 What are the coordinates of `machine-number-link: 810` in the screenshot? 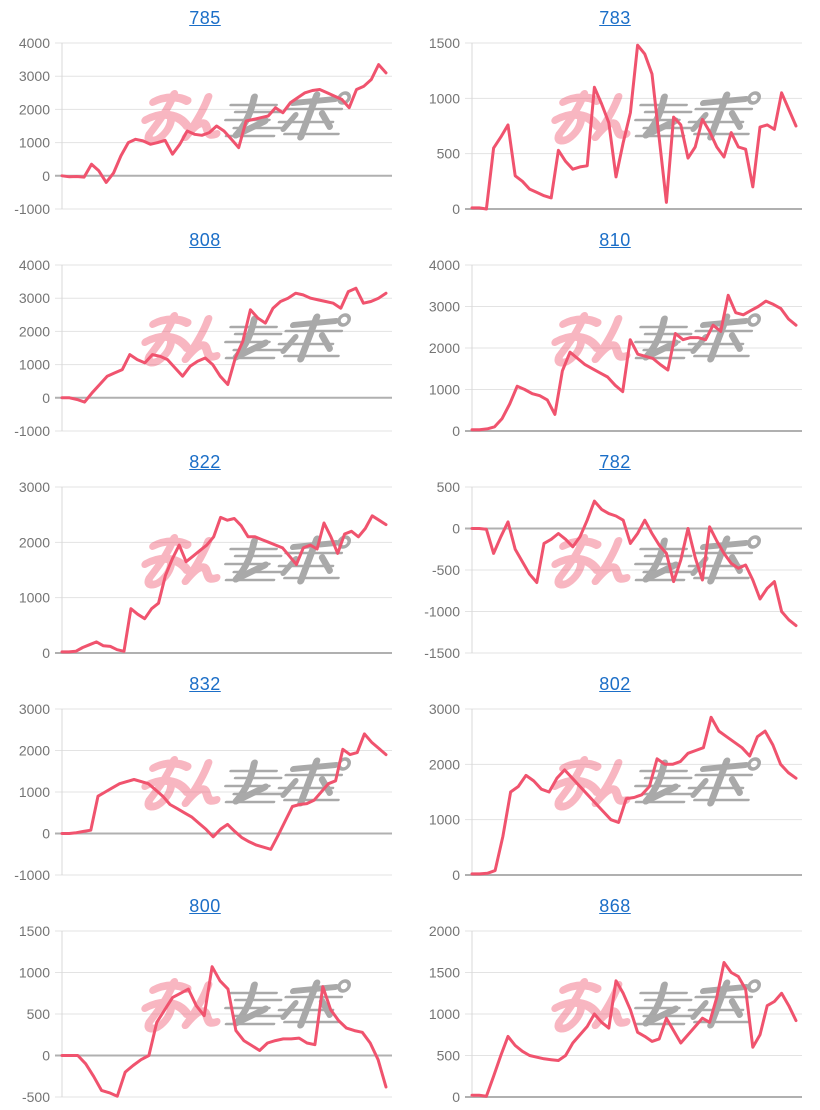 It's located at (615, 240).